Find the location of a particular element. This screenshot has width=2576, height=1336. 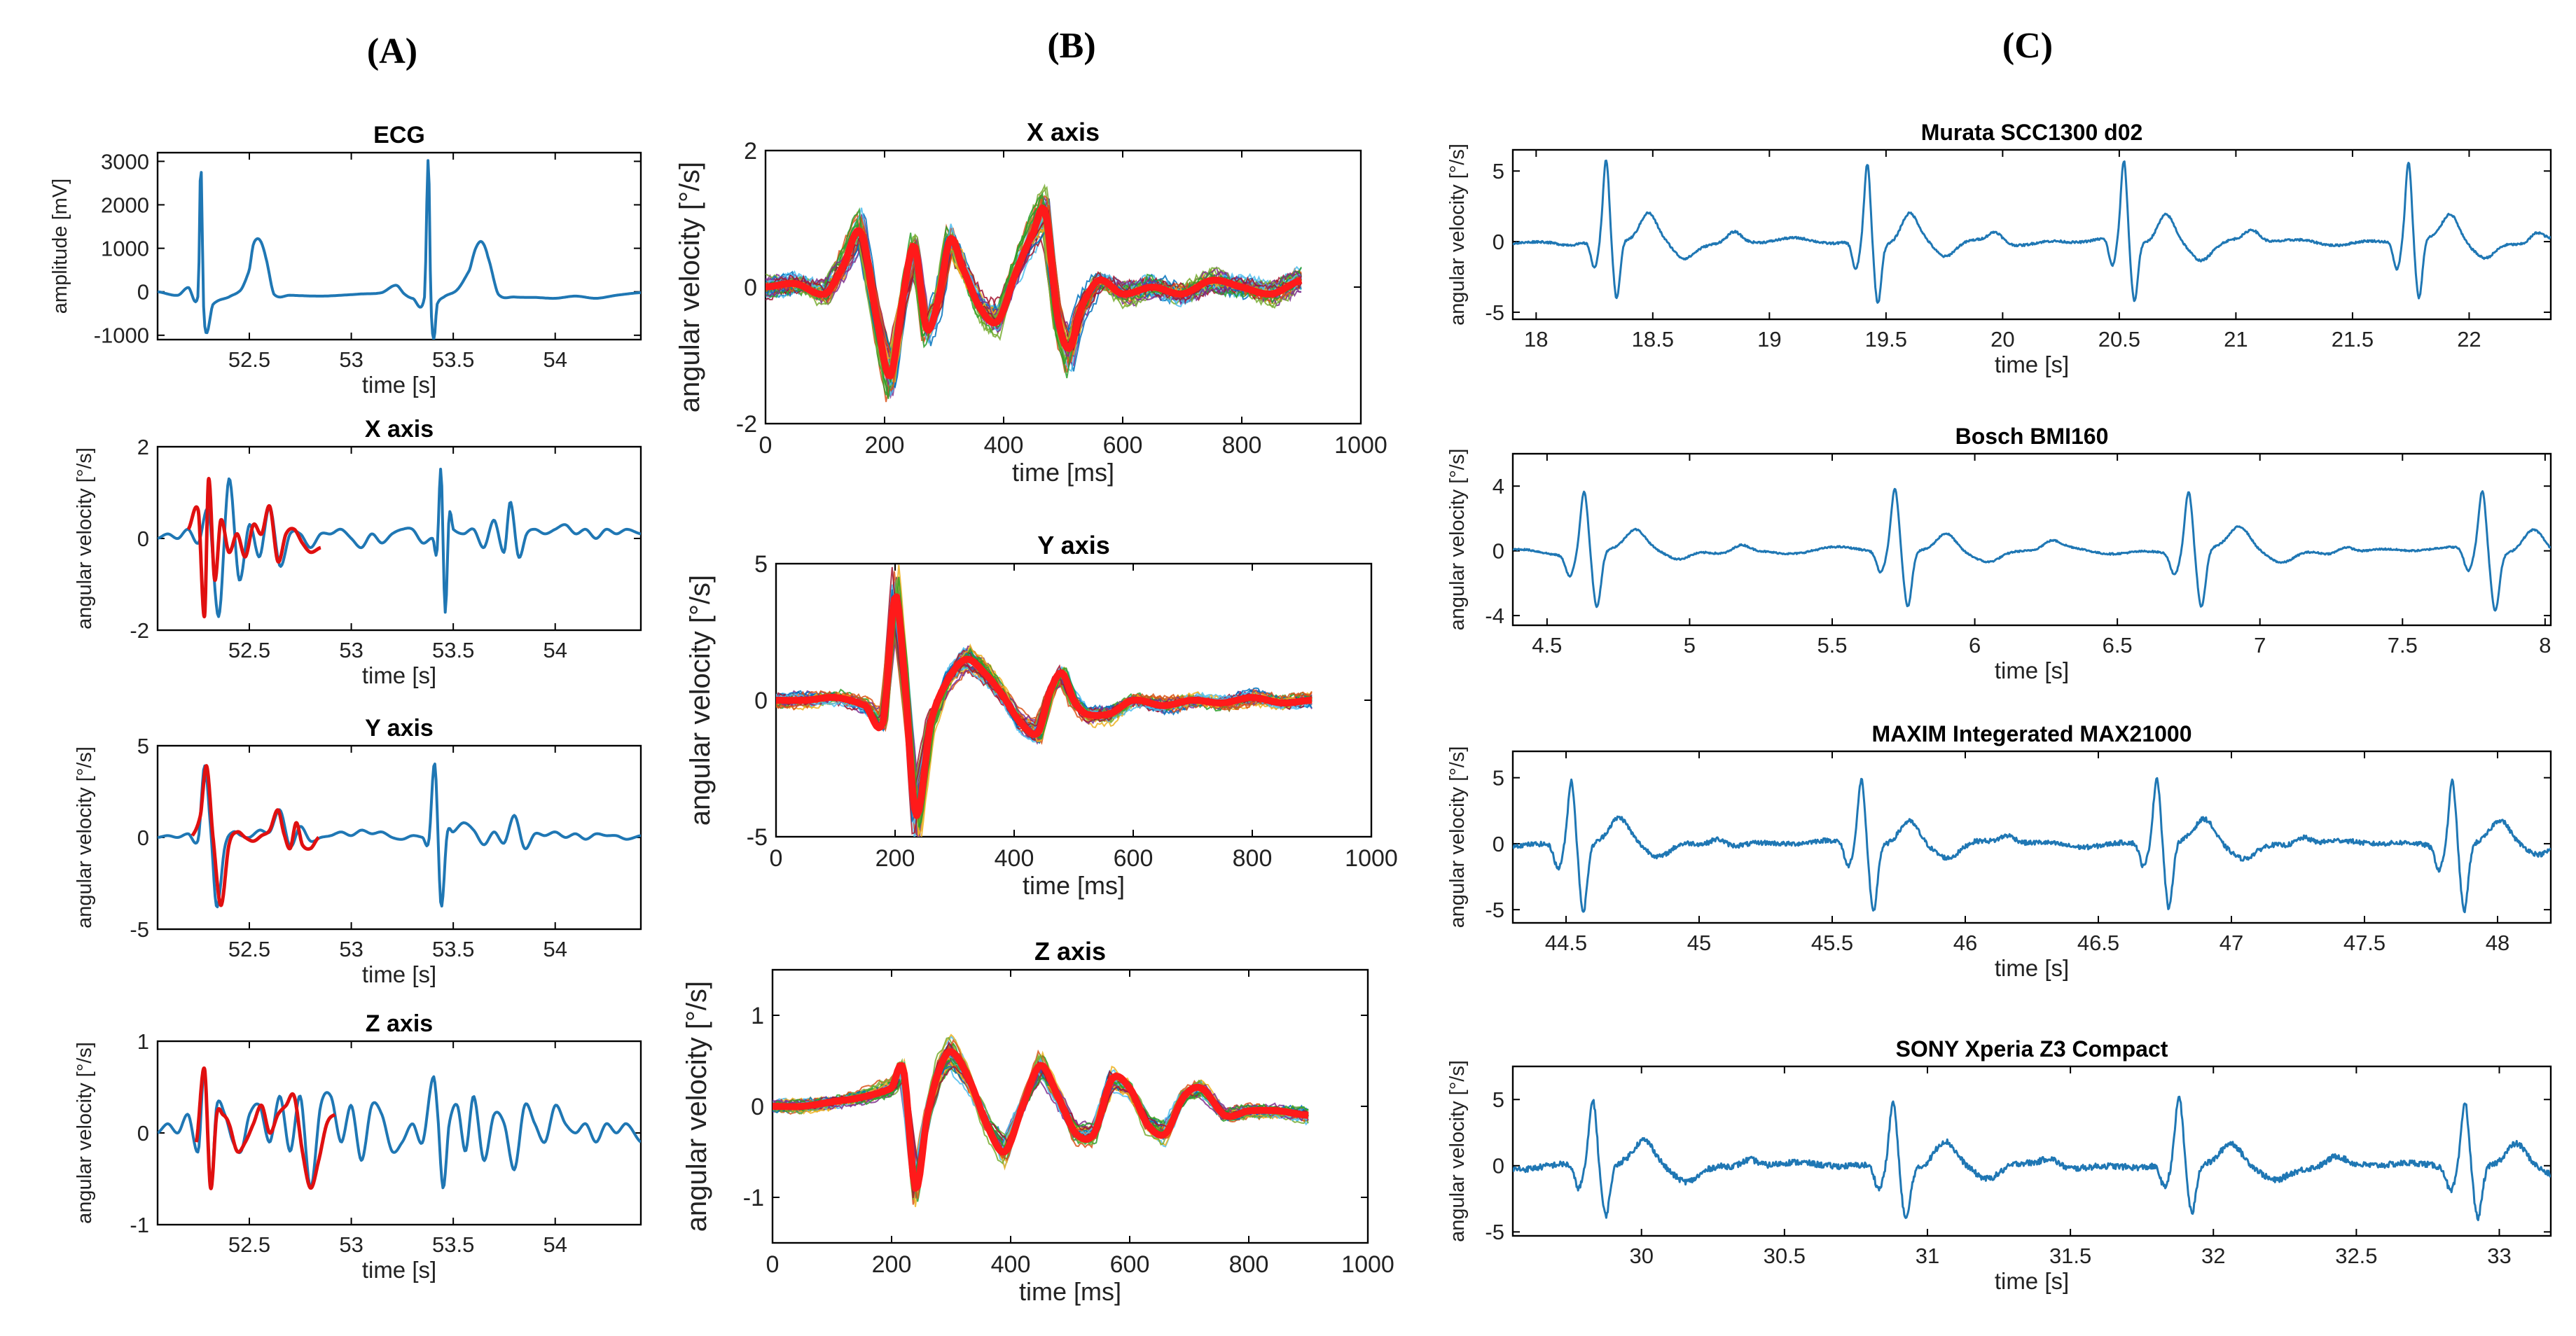

chart-title: Murata SCC1300 d02 is located at coordinates (2032, 133).